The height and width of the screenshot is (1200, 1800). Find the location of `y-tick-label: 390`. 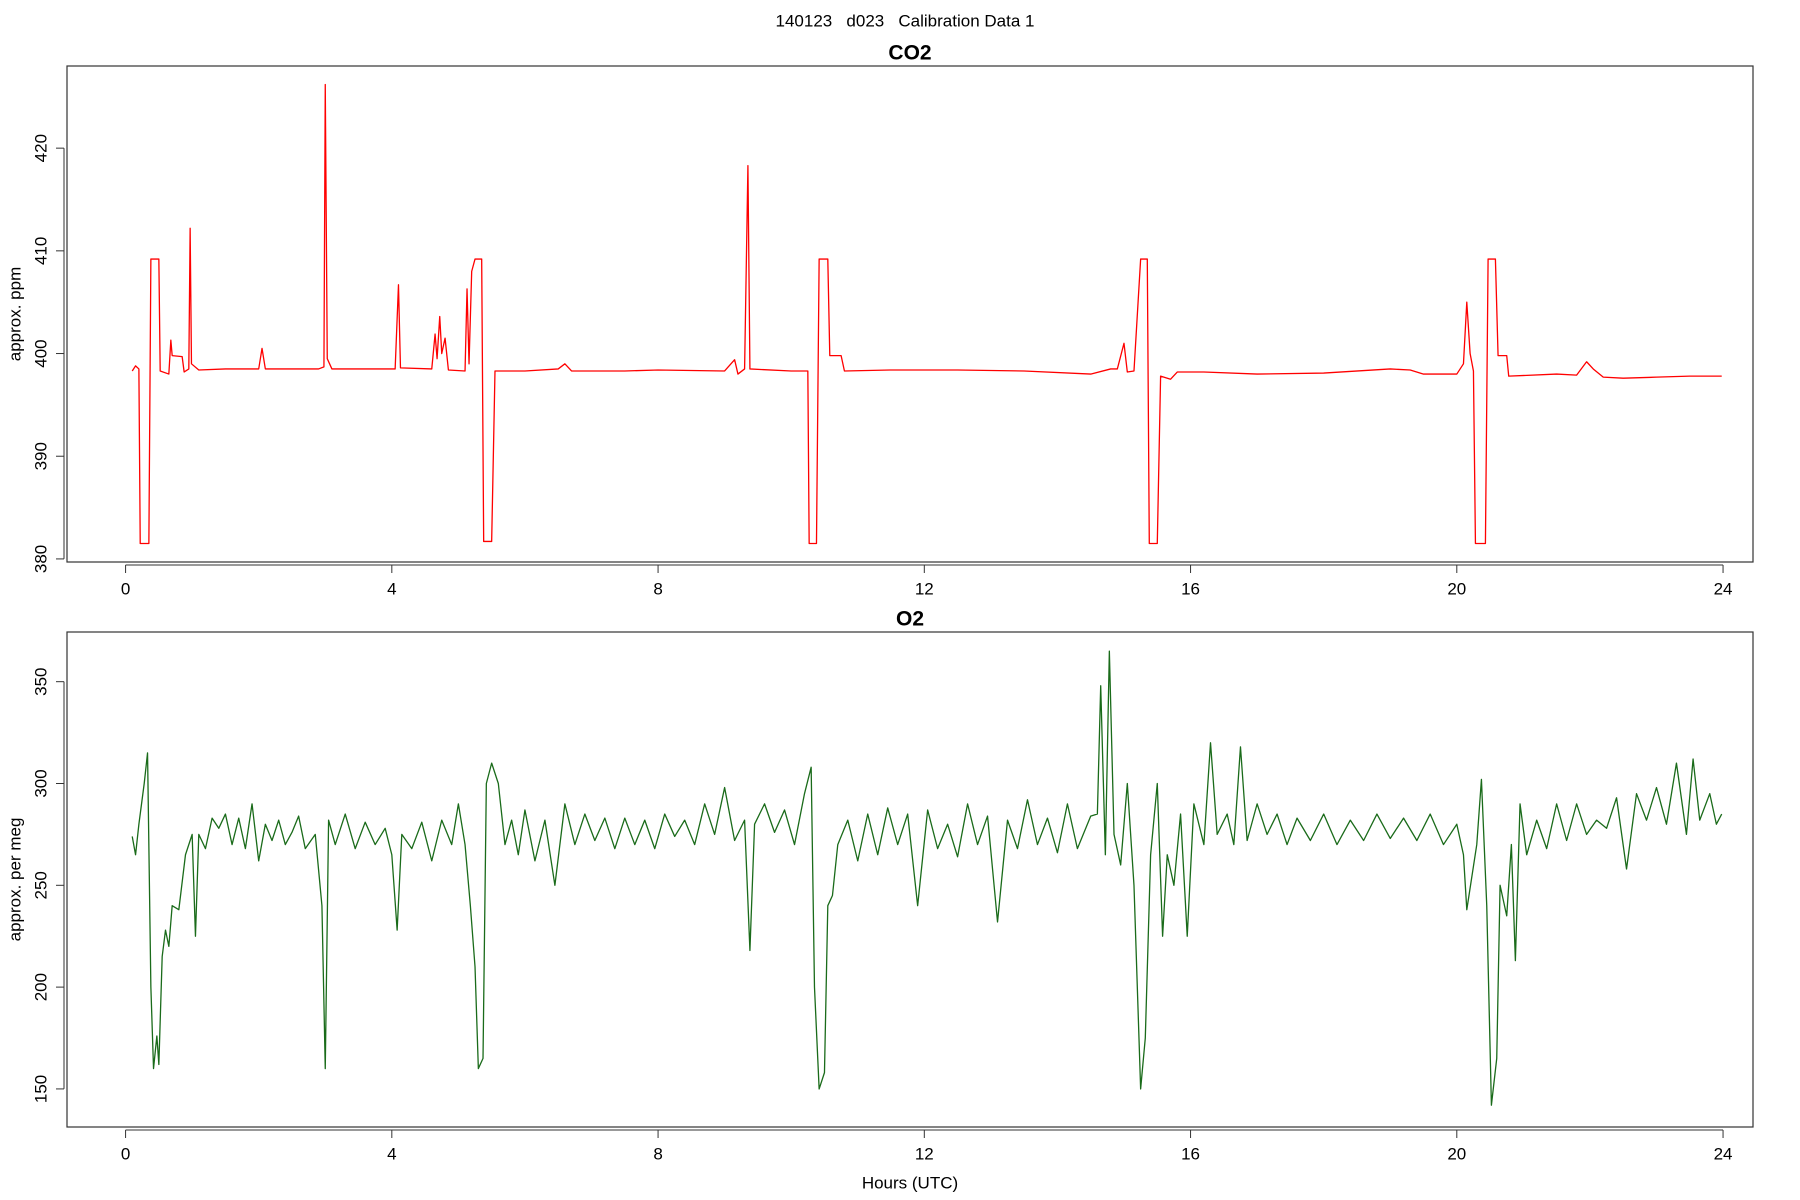

y-tick-label: 390 is located at coordinates (40, 456).